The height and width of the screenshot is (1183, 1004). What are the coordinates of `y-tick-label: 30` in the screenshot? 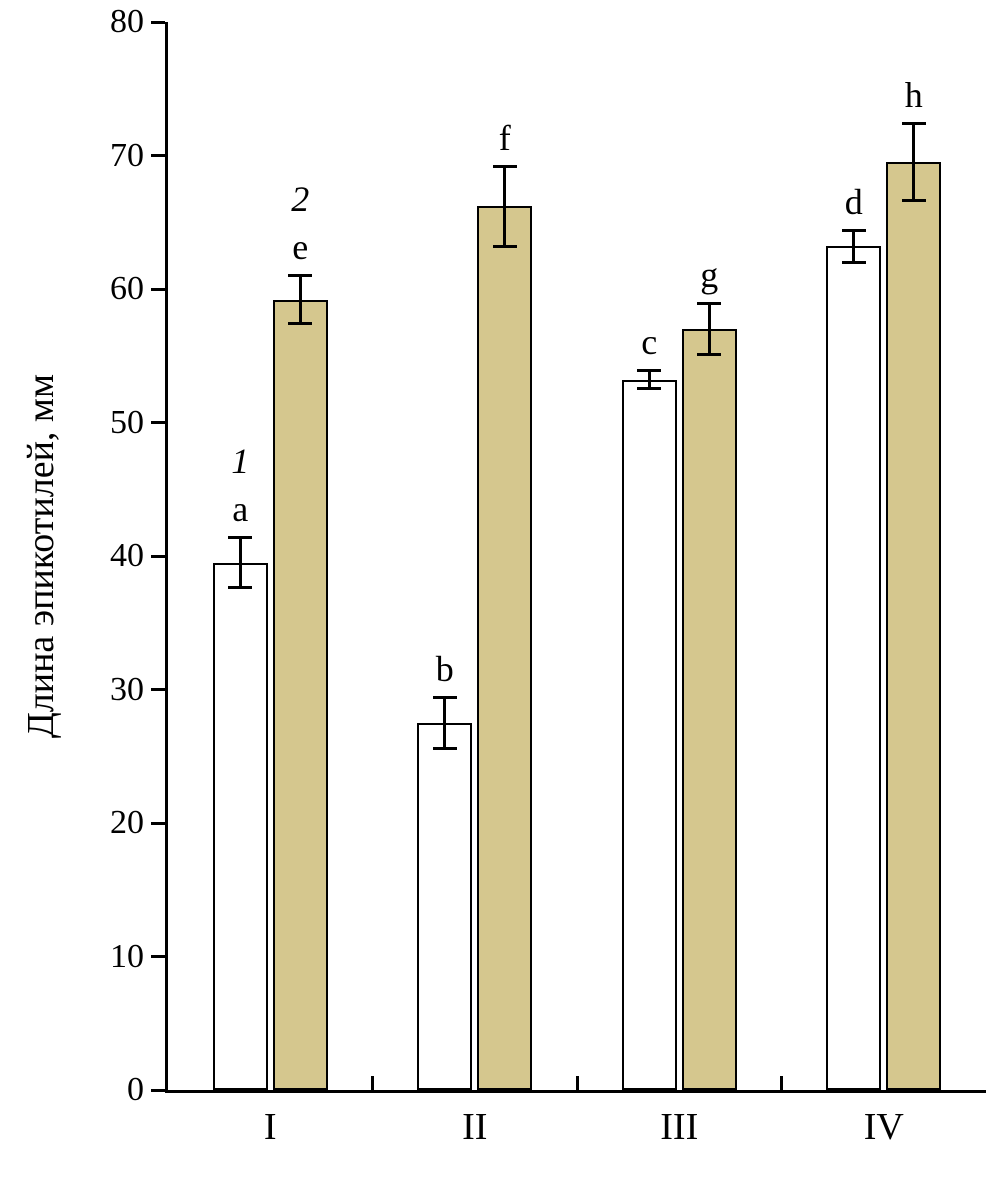 It's located at (127, 689).